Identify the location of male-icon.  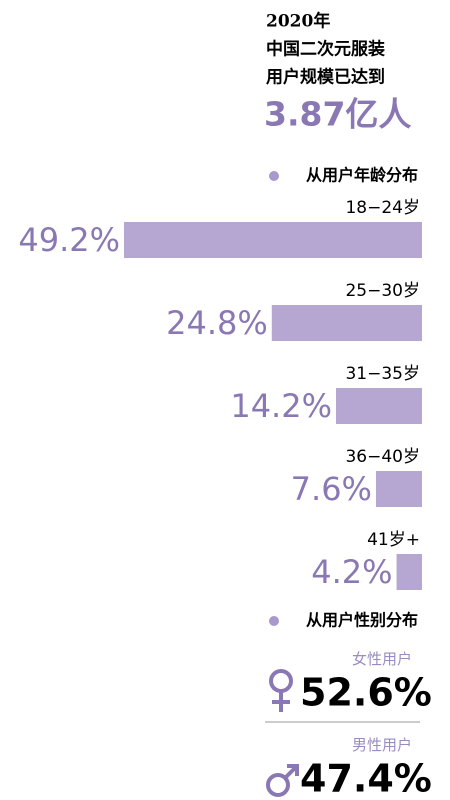
(282, 780).